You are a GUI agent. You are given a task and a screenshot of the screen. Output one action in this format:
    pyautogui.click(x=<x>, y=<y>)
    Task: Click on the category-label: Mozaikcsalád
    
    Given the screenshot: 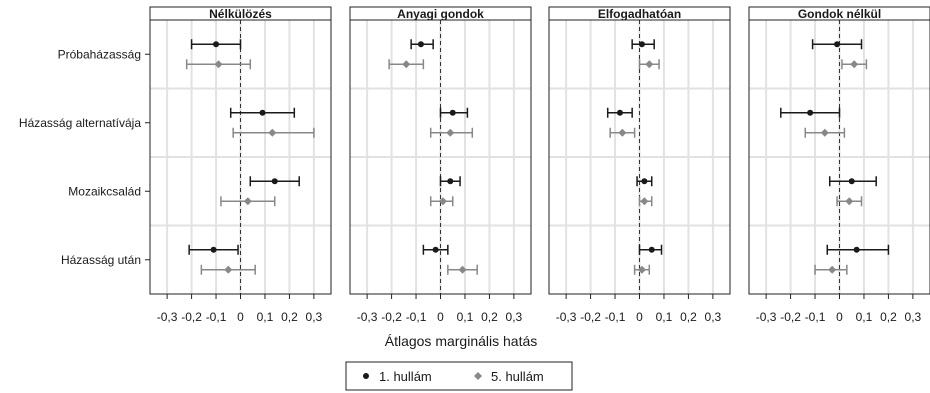 What is the action you would take?
    pyautogui.click(x=104, y=191)
    